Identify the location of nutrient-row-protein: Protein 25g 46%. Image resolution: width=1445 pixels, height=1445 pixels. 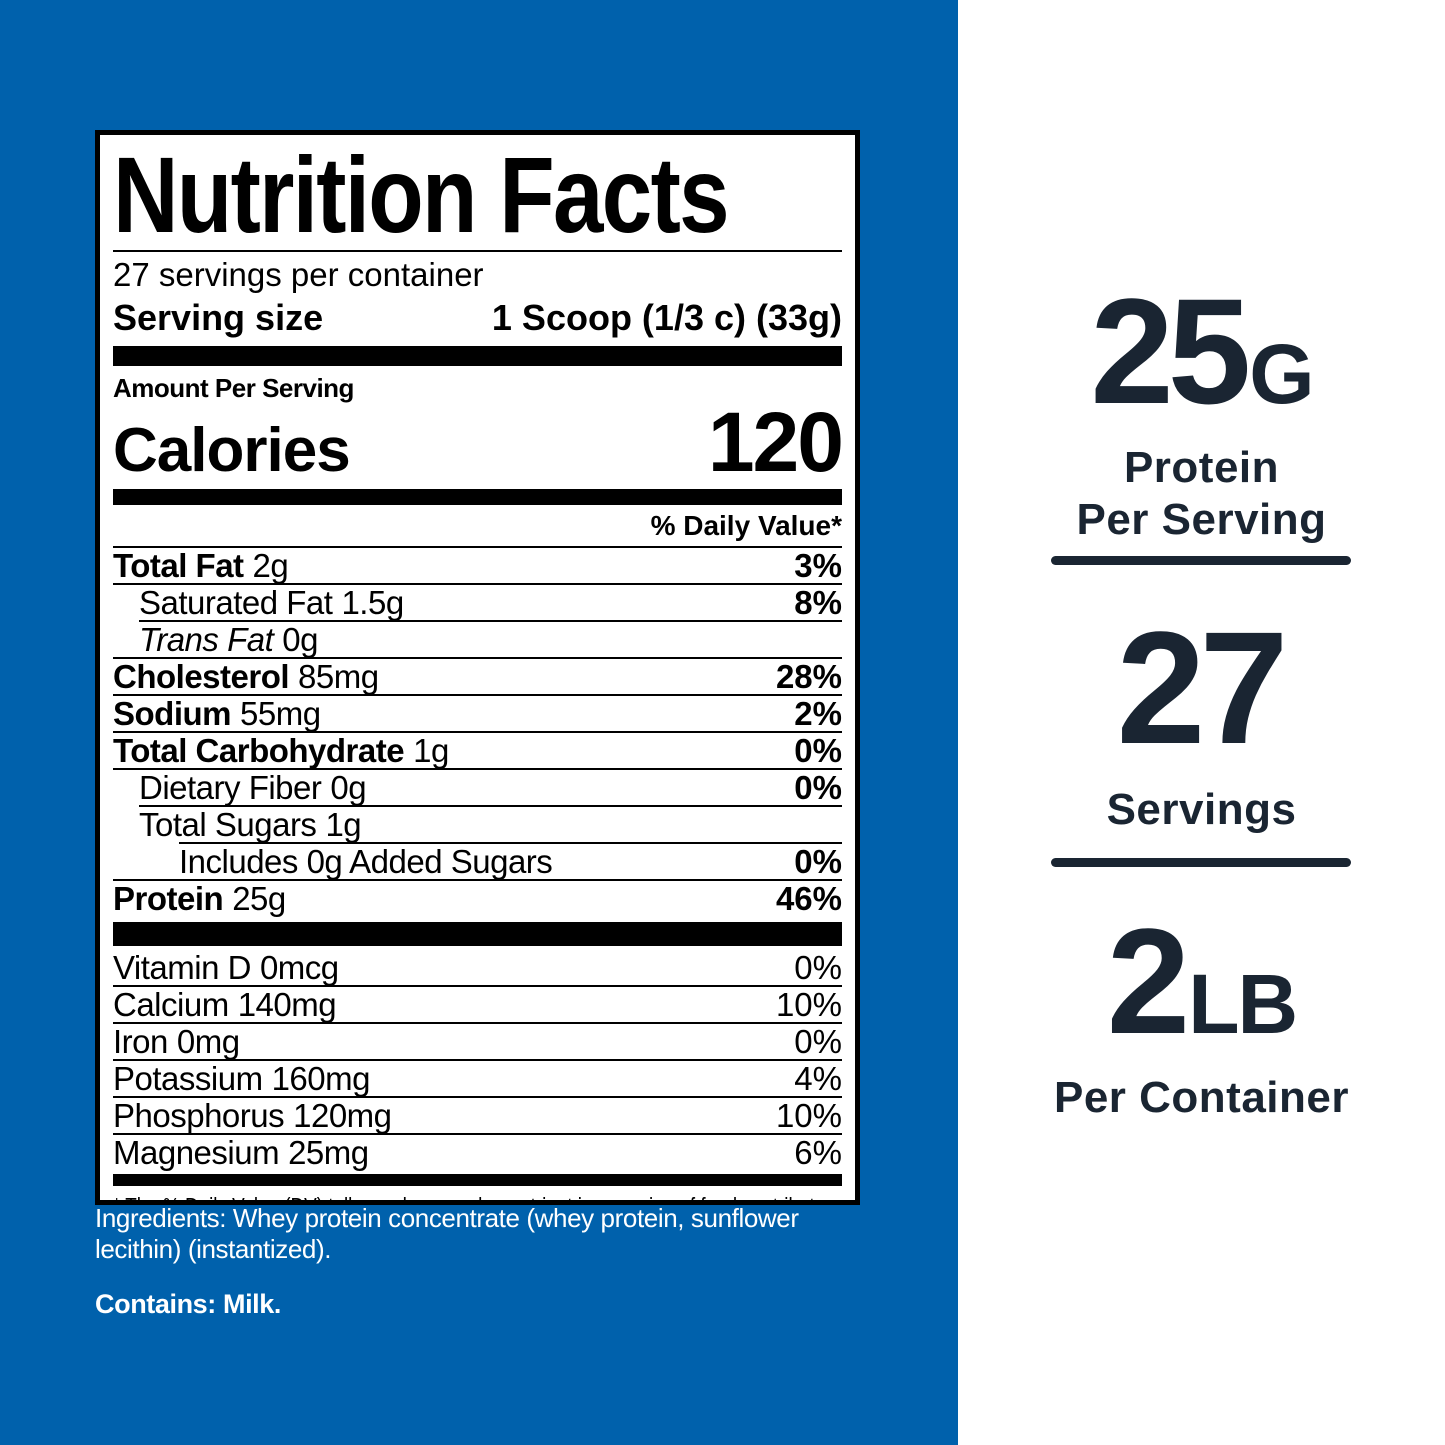
(477, 898).